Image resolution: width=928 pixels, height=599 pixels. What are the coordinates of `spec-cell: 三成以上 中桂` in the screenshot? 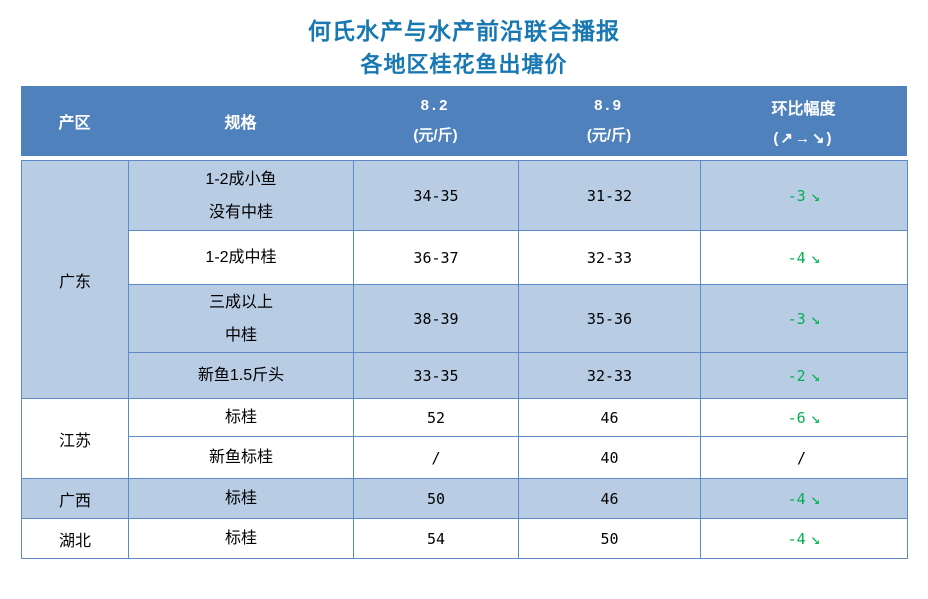 It's located at (241, 318).